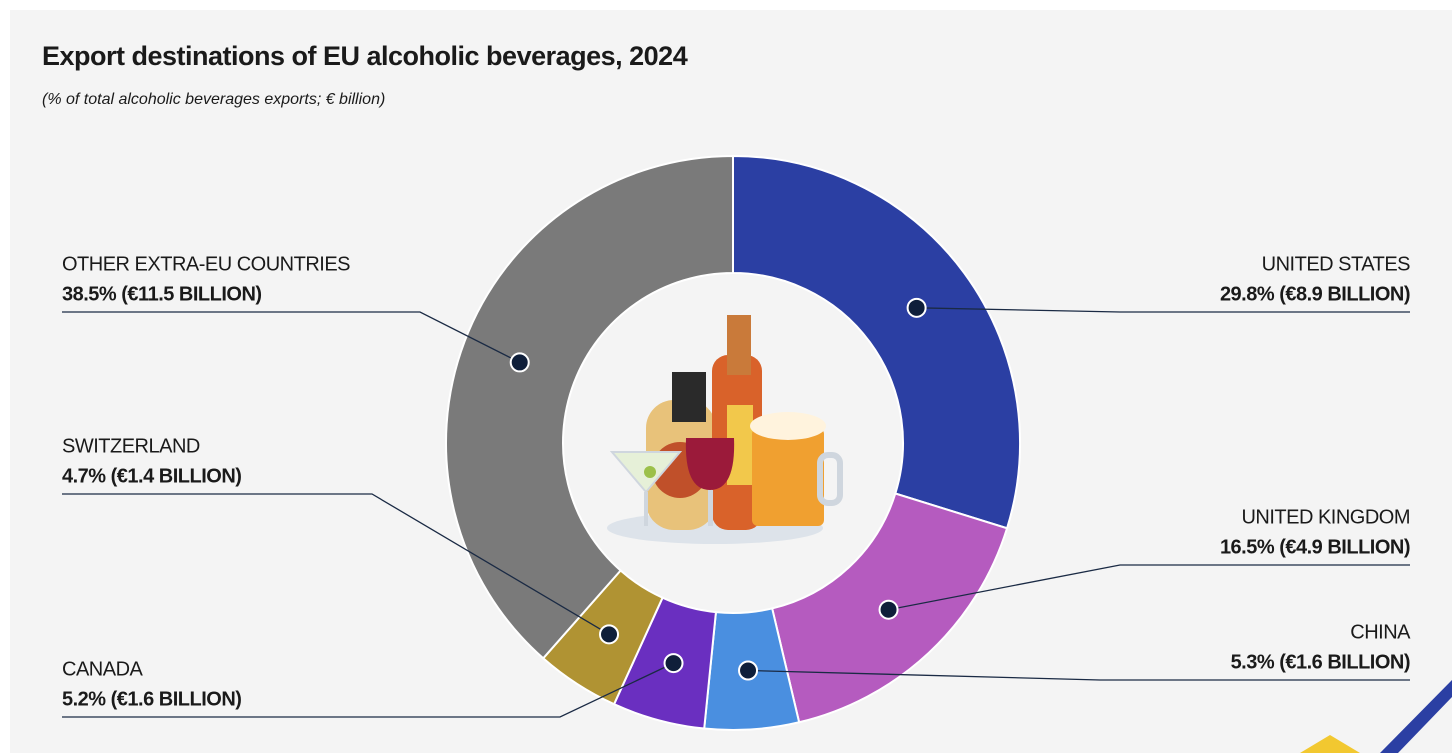  I want to click on category-label: UNITED STATES, so click(1336, 264).